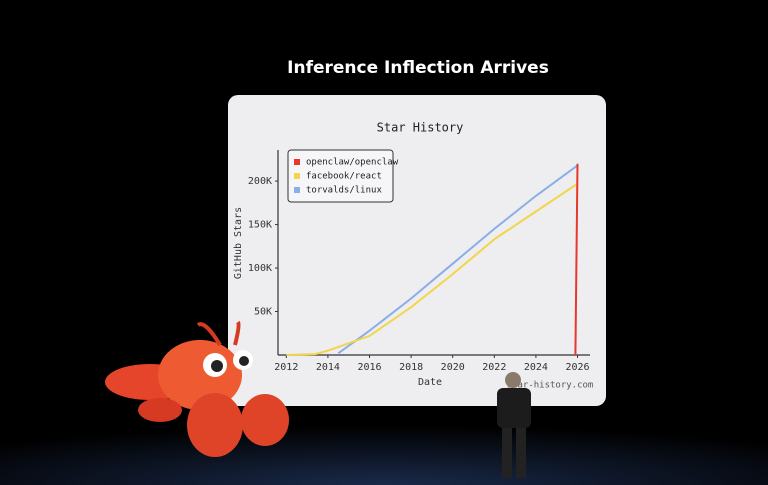 Image resolution: width=768 pixels, height=485 pixels. Describe the element at coordinates (577, 367) in the screenshot. I see `x-tick-label: 2026` at that location.